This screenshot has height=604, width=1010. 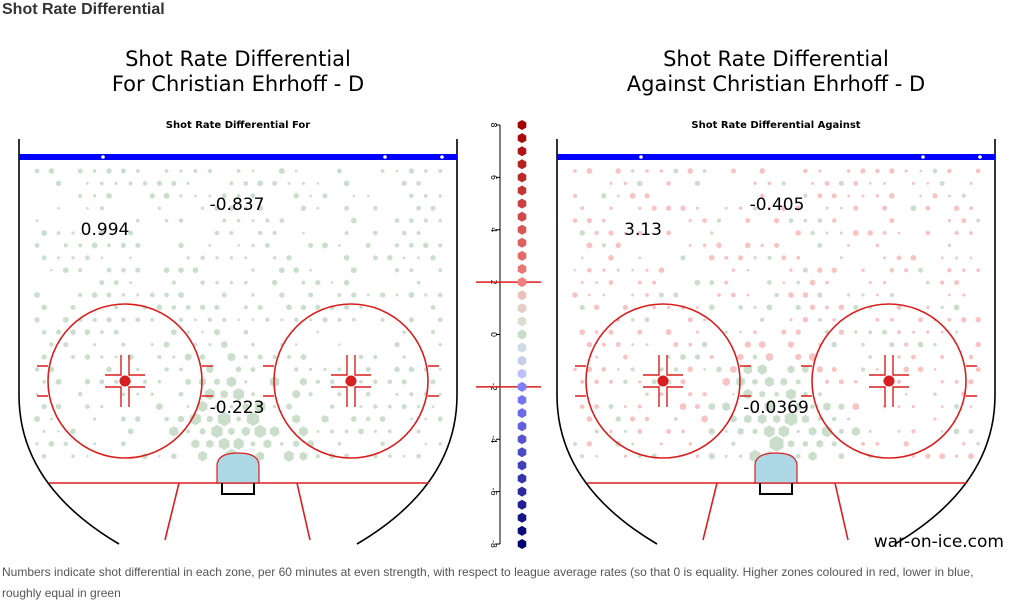 What do you see at coordinates (493, 124) in the screenshot?
I see `scale-tick-label-0: 8` at bounding box center [493, 124].